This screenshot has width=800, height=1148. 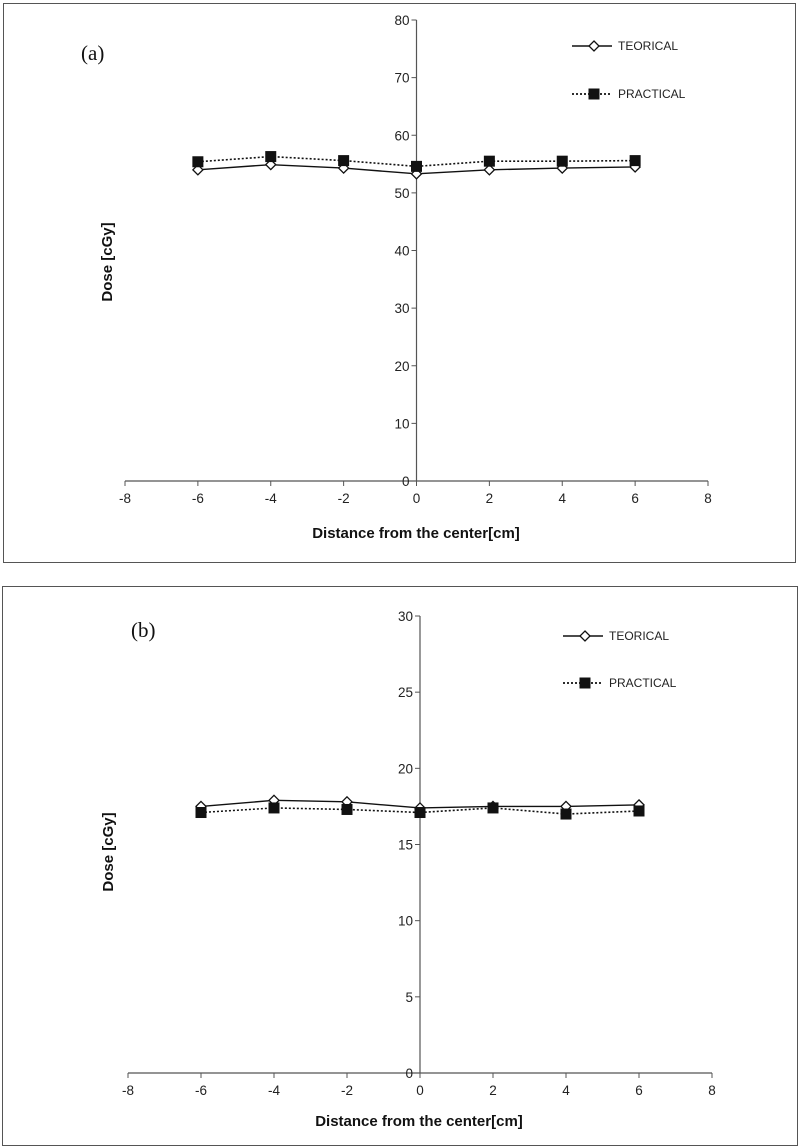 What do you see at coordinates (493, 1090) in the screenshot?
I see `chart1-x-tick-label: 2` at bounding box center [493, 1090].